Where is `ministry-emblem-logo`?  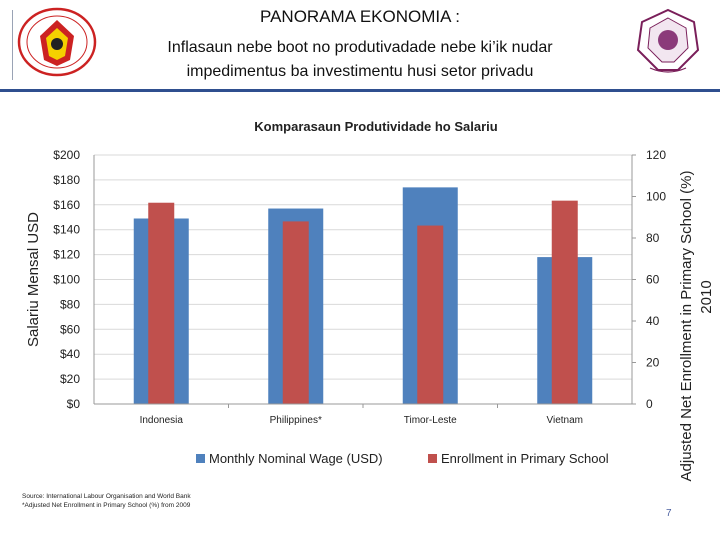 ministry-emblem-logo is located at coordinates (668, 42).